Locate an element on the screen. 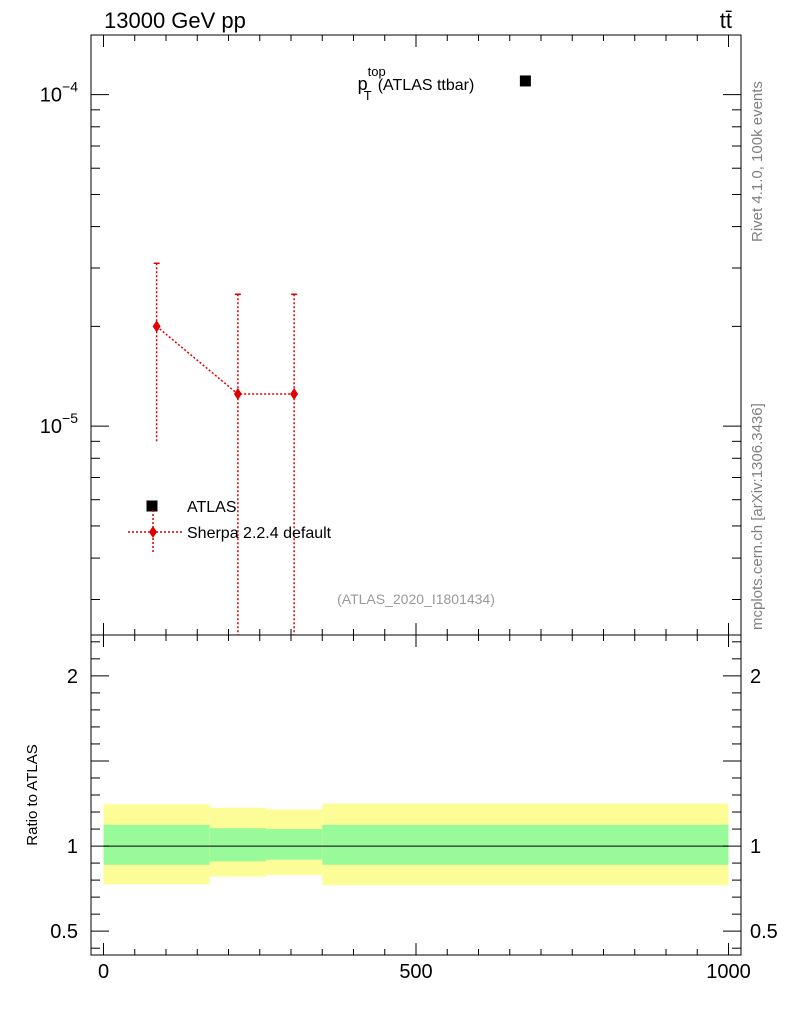 The height and width of the screenshot is (1024, 786). ratio-y-tick-label-right: 0.5 is located at coordinates (764, 932).